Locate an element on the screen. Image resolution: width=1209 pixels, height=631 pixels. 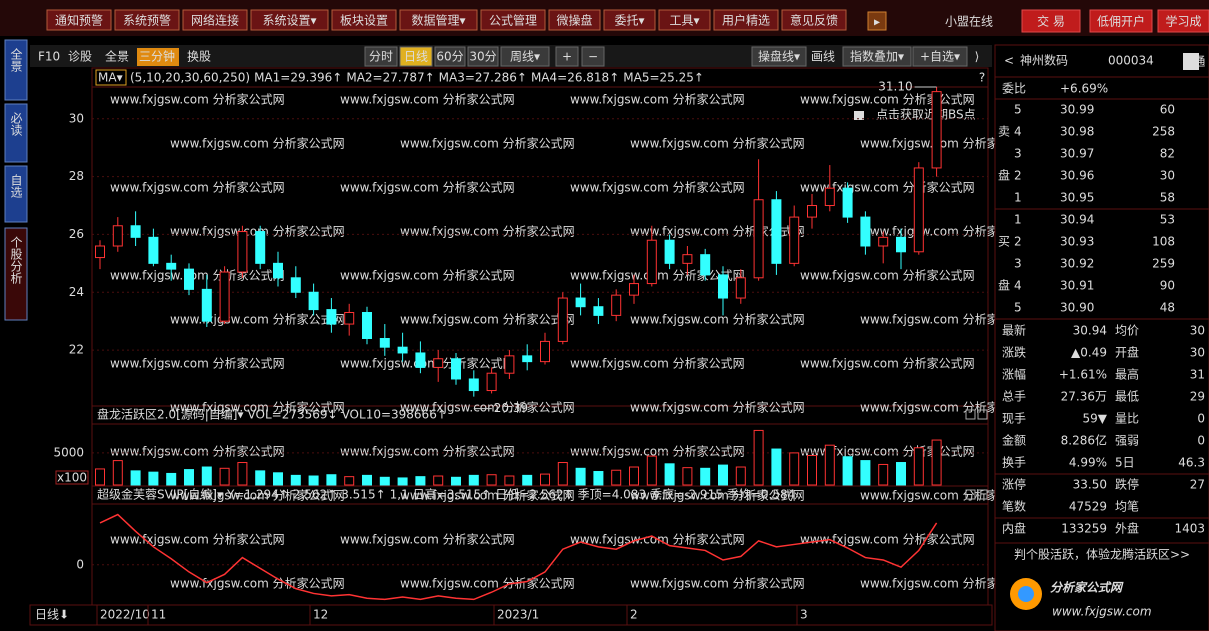
x-axis is located at coordinates (511, 615).